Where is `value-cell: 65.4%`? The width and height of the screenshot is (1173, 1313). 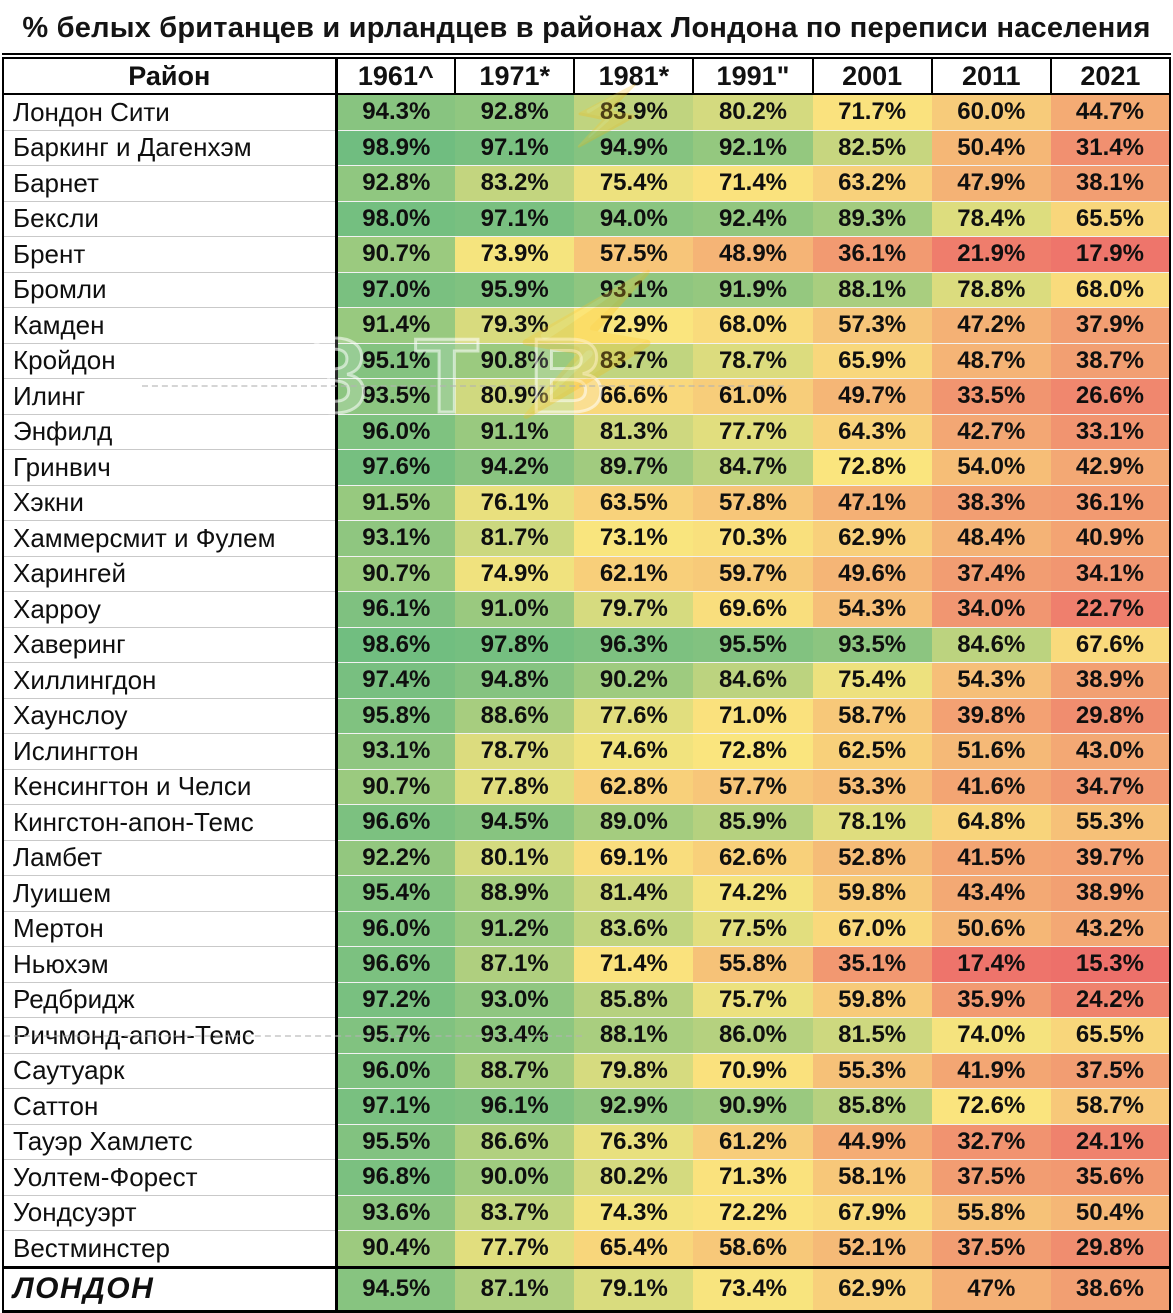 value-cell: 65.4% is located at coordinates (634, 1249).